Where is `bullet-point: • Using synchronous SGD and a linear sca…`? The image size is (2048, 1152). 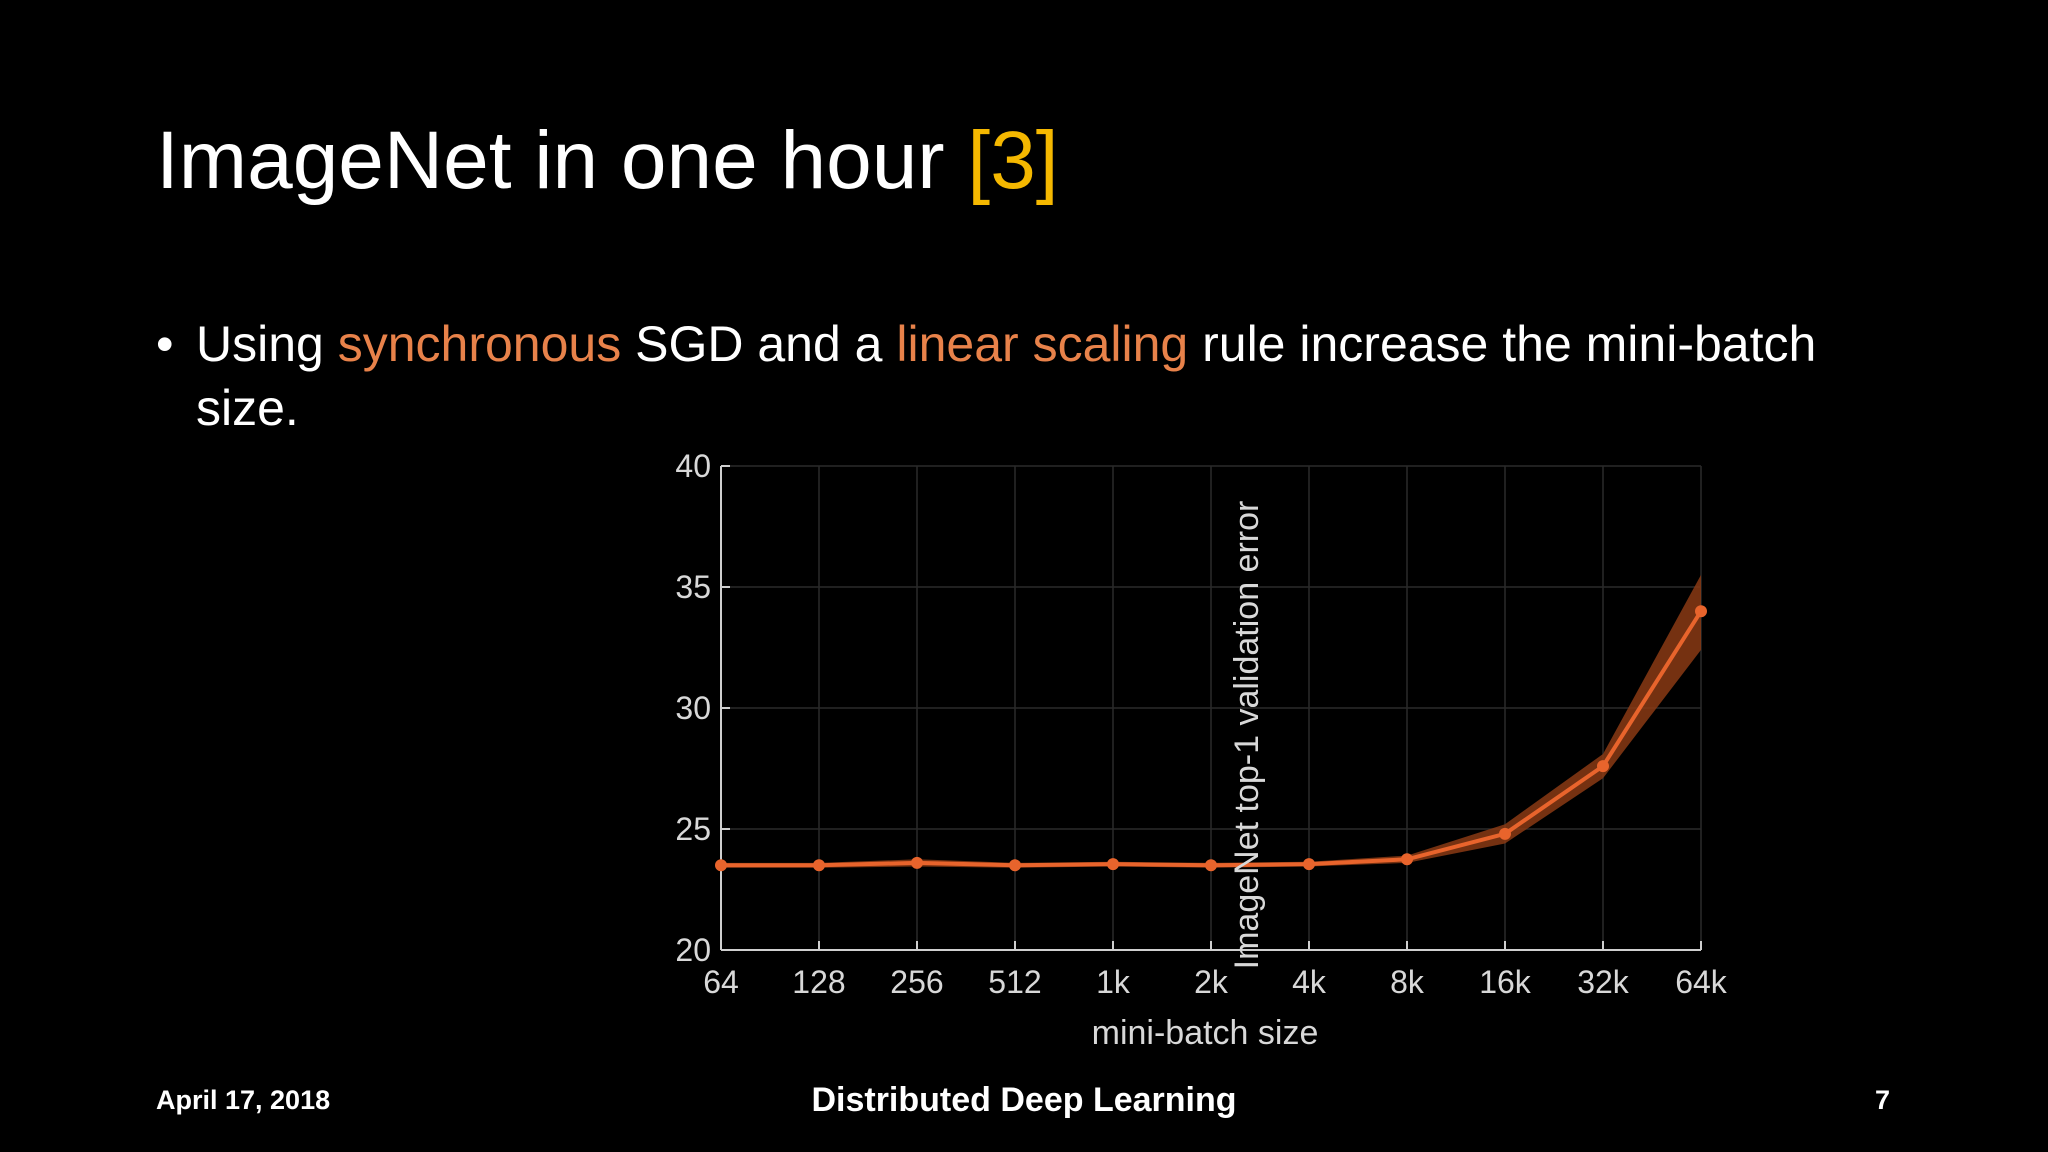 bullet-point: • Using synchronous SGD and a linear sca… is located at coordinates (1006, 376).